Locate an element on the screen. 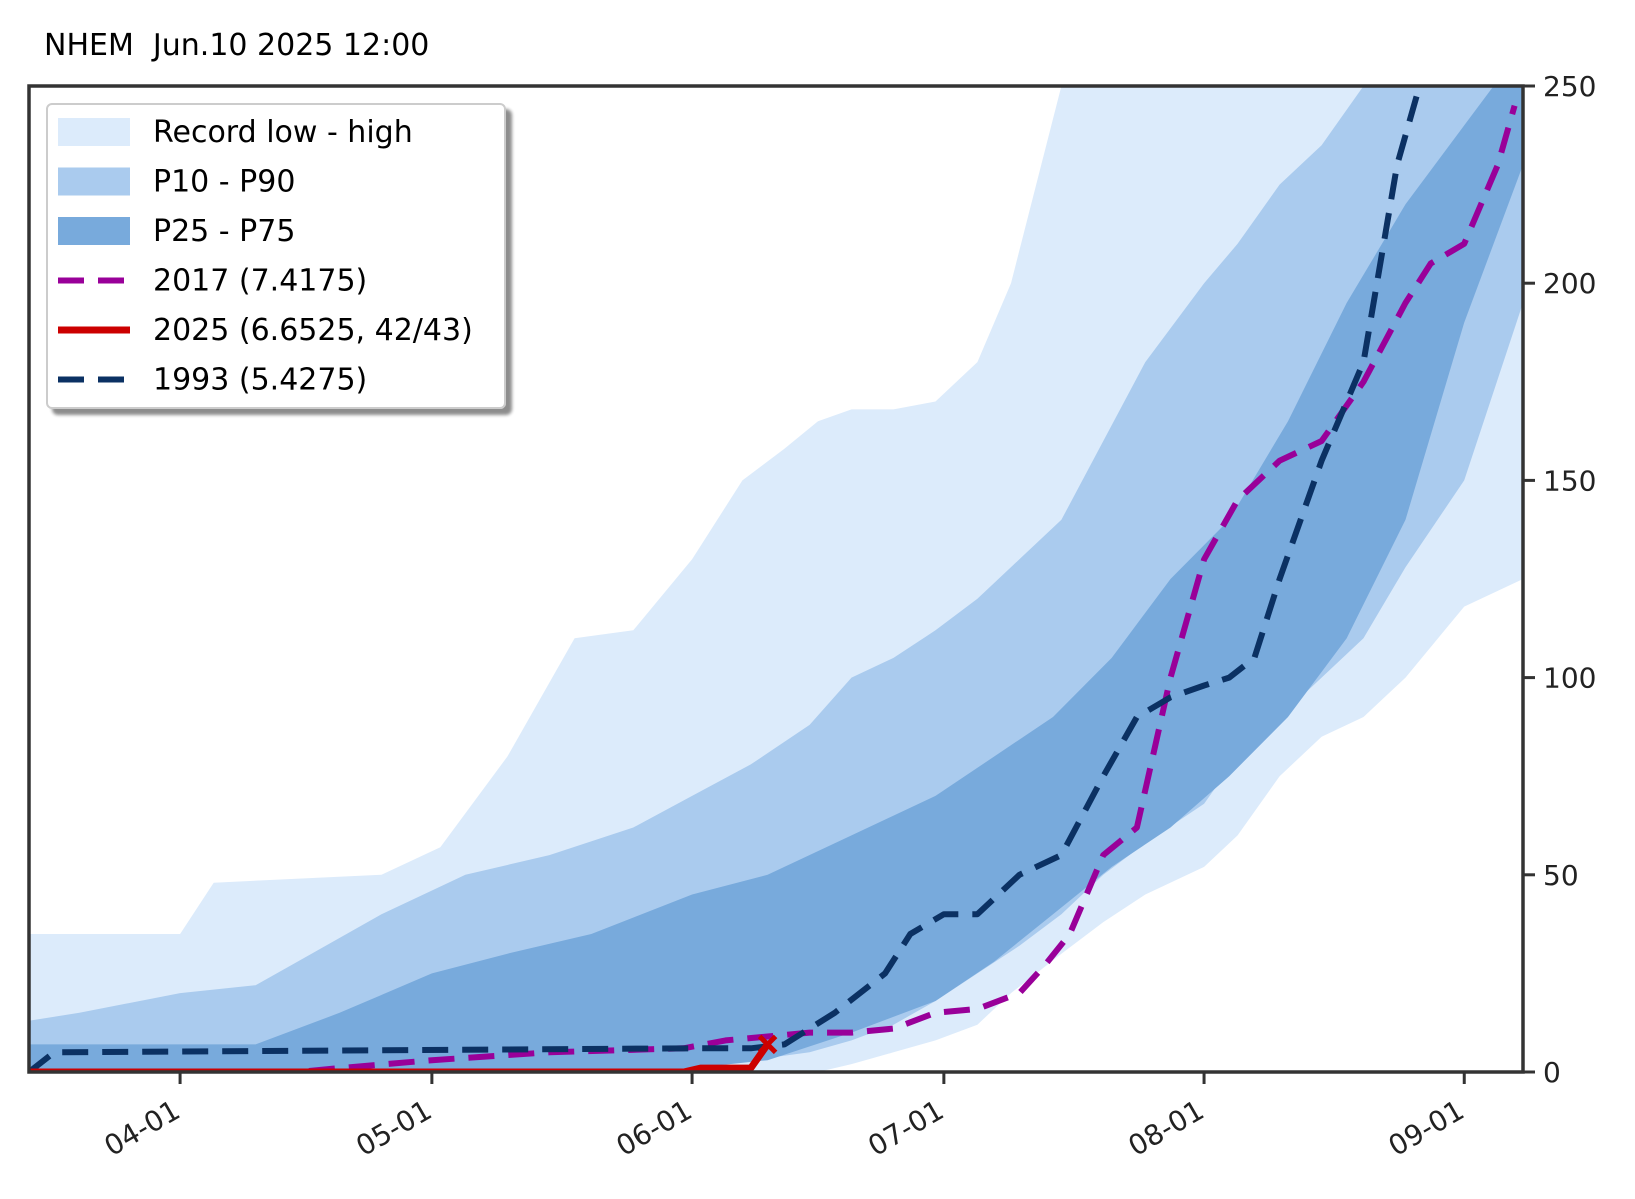  legend-item-record: Record low - high is located at coordinates (235, 132).